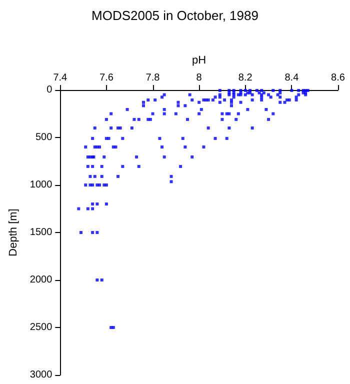 The height and width of the screenshot is (384, 350). Describe the element at coordinates (107, 78) in the screenshot. I see `x-tick-label: 7.6` at that location.